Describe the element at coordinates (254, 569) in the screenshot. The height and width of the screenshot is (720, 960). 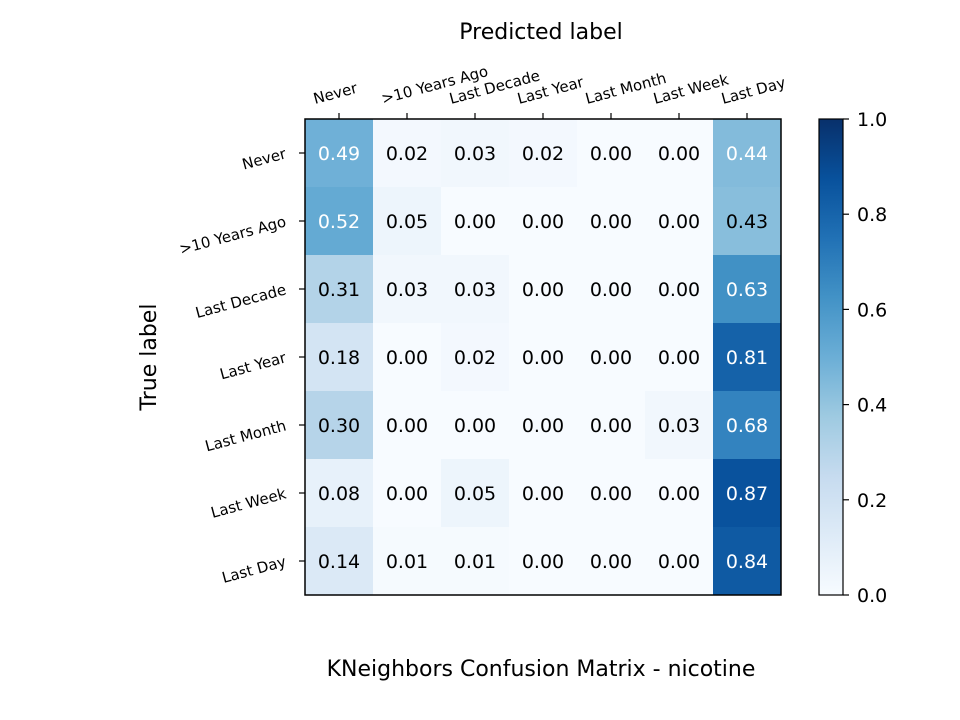
I see `y-tick-label: Last Day` at that location.